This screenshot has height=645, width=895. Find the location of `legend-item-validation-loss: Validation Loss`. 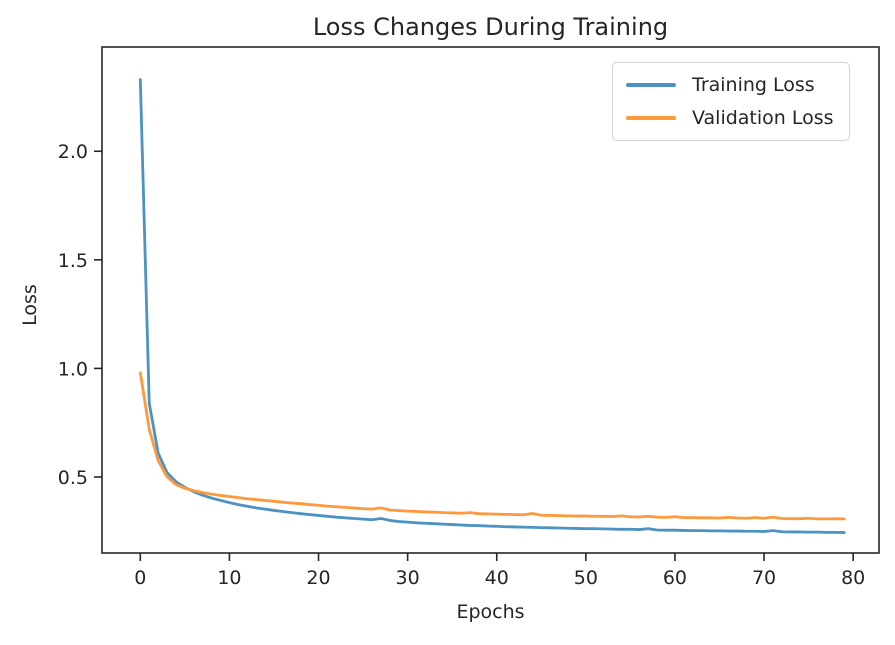

legend-item-validation-loss: Validation Loss is located at coordinates (730, 118).